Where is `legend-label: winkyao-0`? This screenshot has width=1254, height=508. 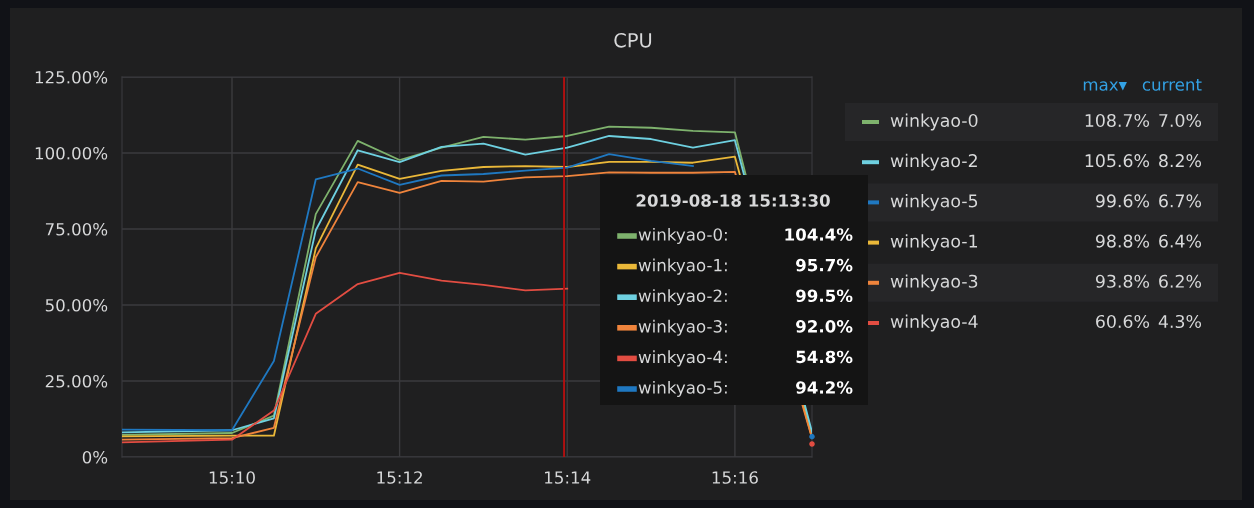
legend-label: winkyao-0 is located at coordinates (934, 122).